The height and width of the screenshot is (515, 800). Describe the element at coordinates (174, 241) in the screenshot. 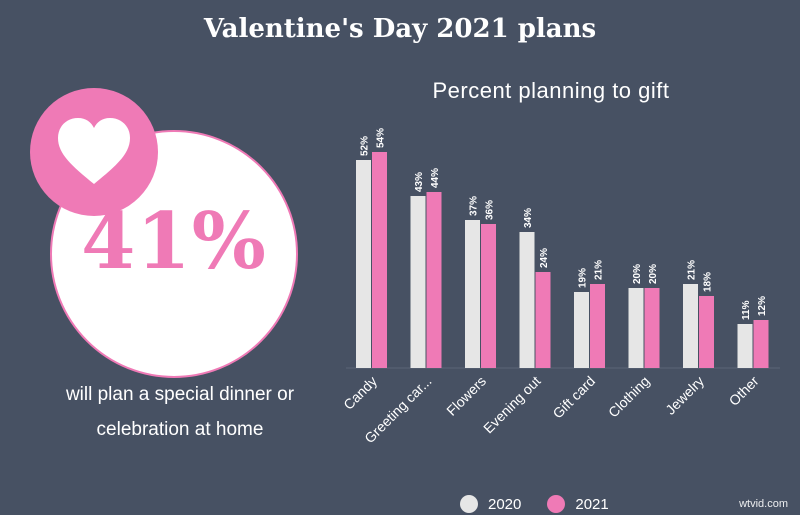

I see `stat-percentage: 41%` at that location.